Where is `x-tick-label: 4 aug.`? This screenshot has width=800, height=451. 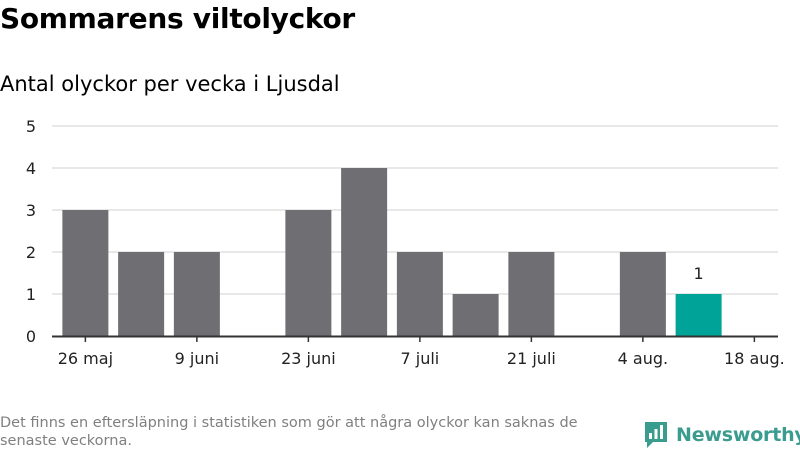
x-tick-label: 4 aug. is located at coordinates (643, 358).